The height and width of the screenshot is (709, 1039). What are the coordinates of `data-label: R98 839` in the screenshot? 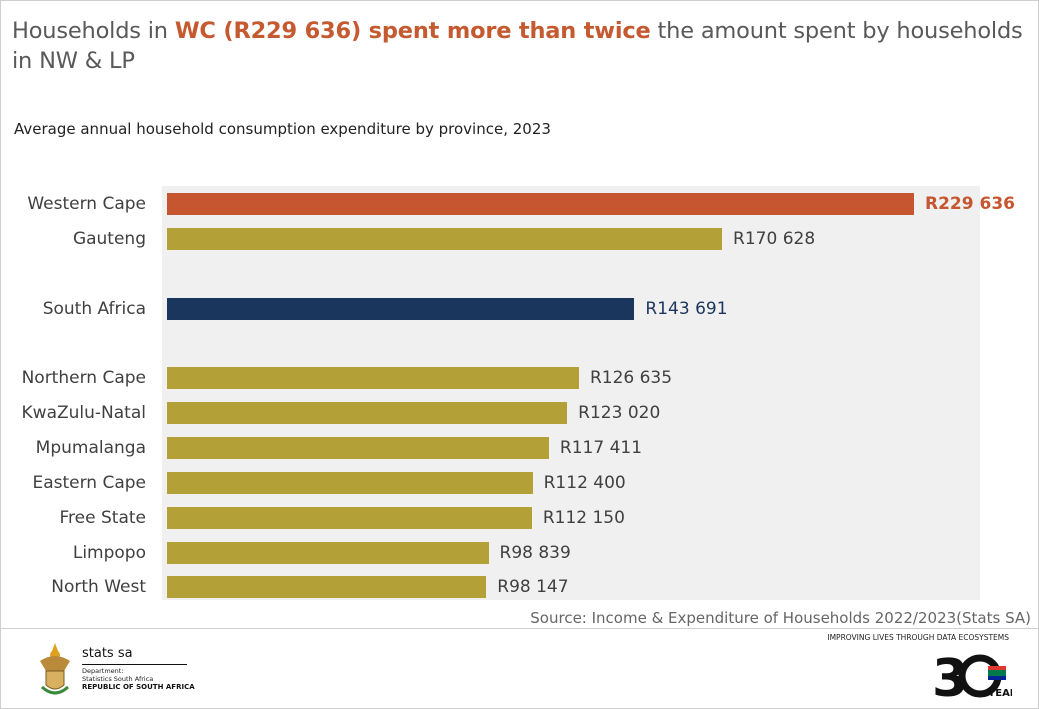 It's located at (535, 553).